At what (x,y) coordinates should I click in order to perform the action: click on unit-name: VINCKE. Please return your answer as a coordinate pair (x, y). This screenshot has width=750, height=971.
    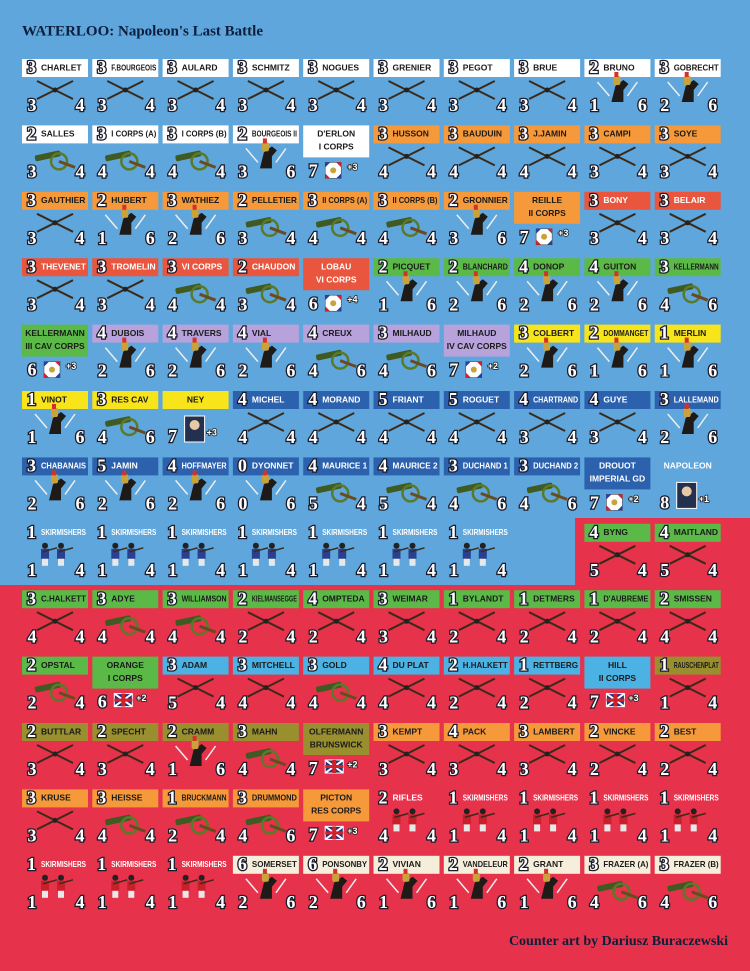
    Looking at the image, I should click on (619, 731).